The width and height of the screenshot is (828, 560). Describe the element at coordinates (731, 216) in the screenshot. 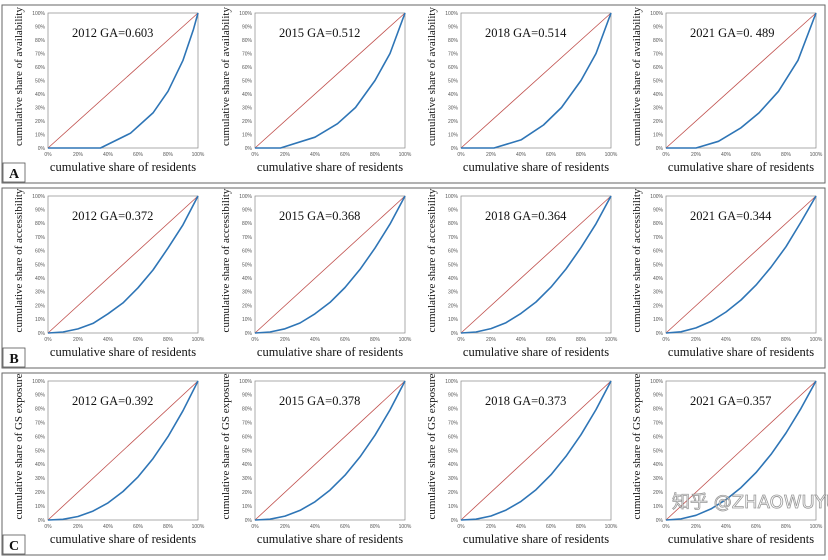

I see `panel-title: 2021 GA=0.344` at that location.